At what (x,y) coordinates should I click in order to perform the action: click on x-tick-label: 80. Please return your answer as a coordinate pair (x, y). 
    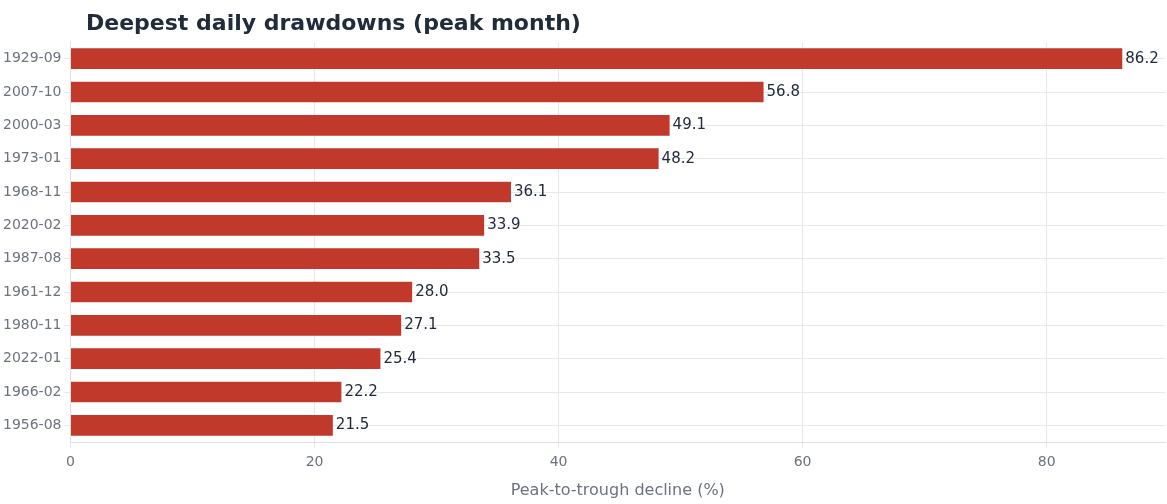
    Looking at the image, I should click on (1046, 461).